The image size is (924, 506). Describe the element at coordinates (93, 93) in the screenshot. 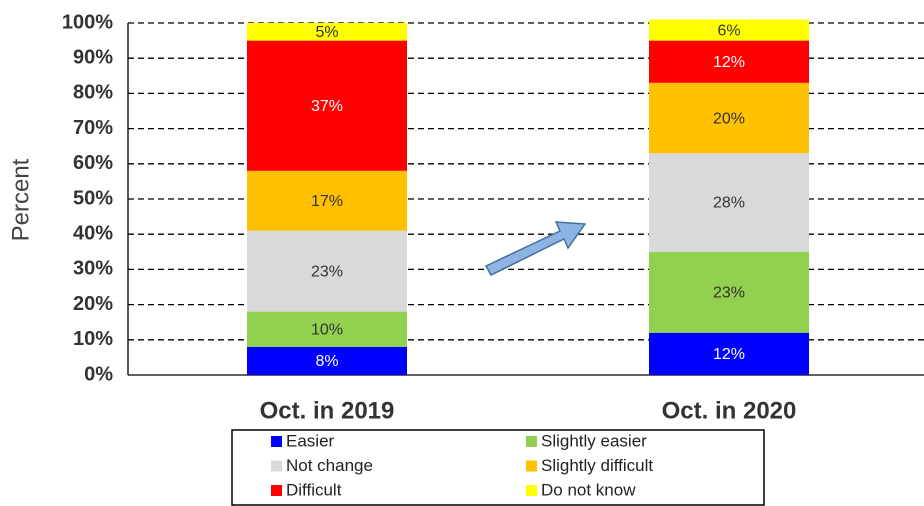

I see `y-tick-label: 80%` at that location.